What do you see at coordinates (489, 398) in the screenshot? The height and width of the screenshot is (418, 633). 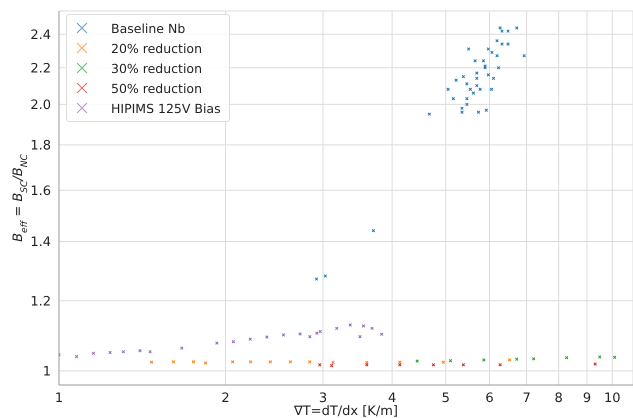 I see `x-tick-label: 6` at bounding box center [489, 398].